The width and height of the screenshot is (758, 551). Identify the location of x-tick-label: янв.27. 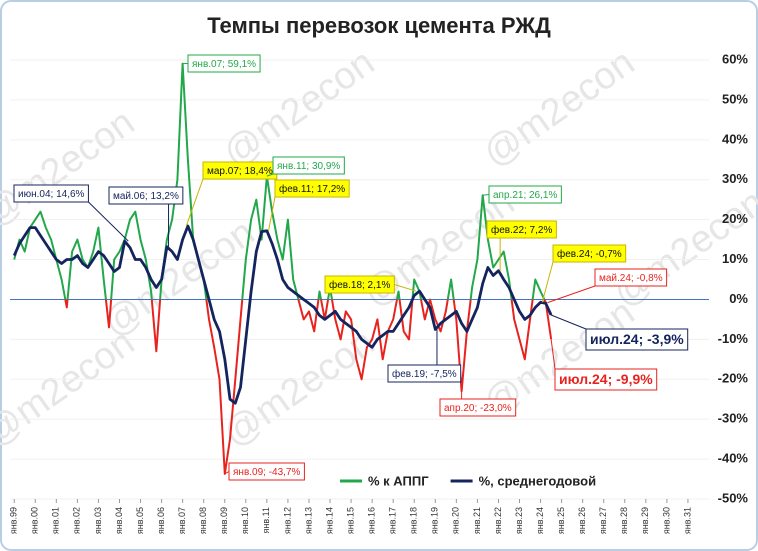
(603, 520).